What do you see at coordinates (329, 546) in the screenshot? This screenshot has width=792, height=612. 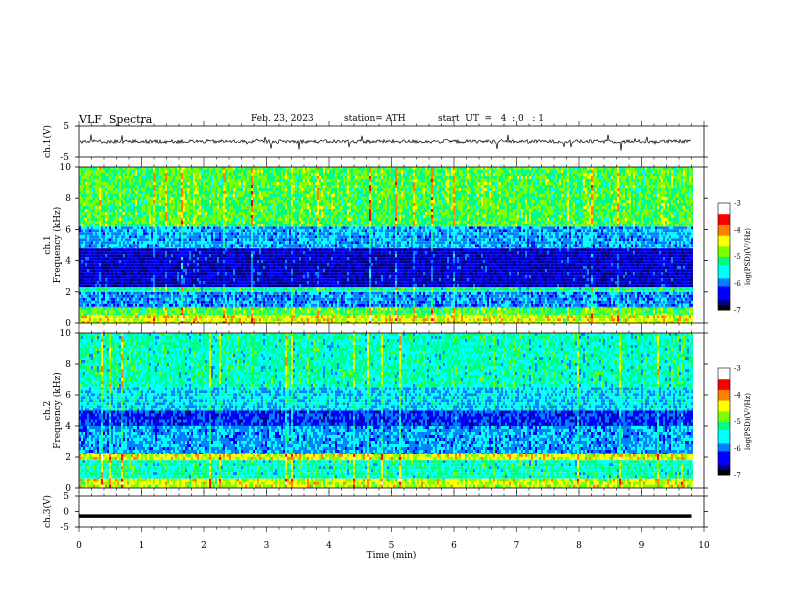 I see `x-tick-label: 4` at bounding box center [329, 546].